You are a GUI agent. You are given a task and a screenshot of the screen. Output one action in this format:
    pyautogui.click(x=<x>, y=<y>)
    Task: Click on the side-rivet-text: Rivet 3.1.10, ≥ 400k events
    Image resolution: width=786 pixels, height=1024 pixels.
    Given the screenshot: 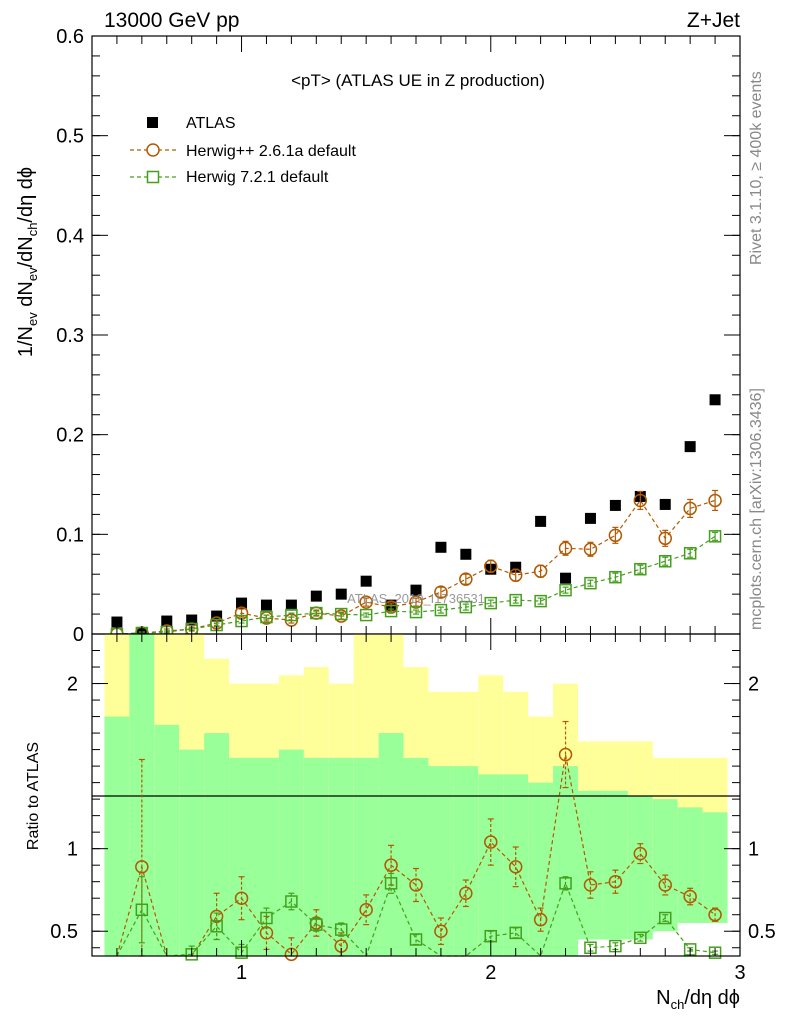 What is the action you would take?
    pyautogui.click(x=756, y=168)
    